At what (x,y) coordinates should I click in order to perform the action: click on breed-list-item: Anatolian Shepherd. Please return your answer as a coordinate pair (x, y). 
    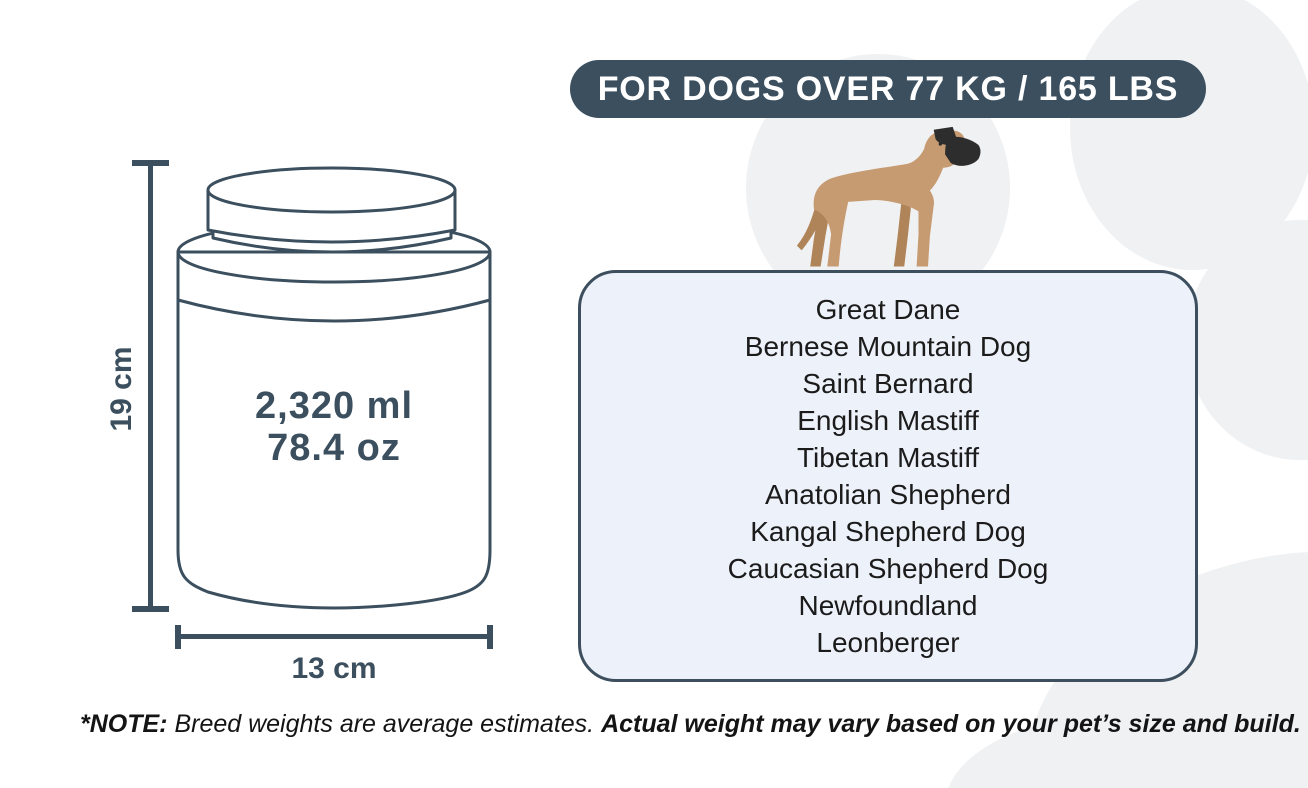
    Looking at the image, I should click on (888, 494).